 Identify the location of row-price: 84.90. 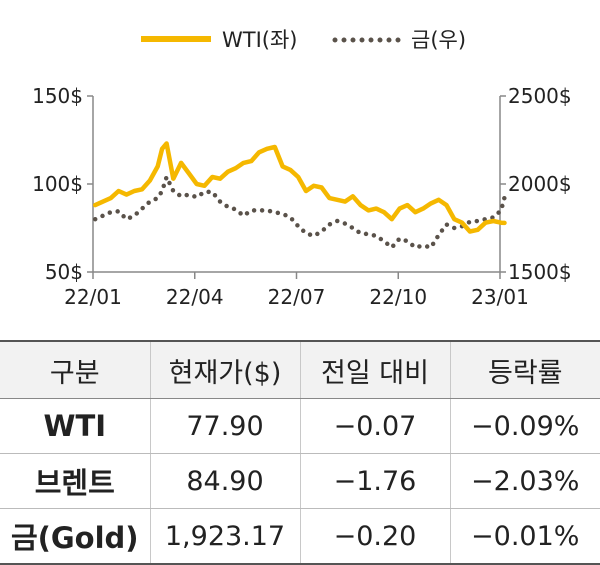
(224, 481).